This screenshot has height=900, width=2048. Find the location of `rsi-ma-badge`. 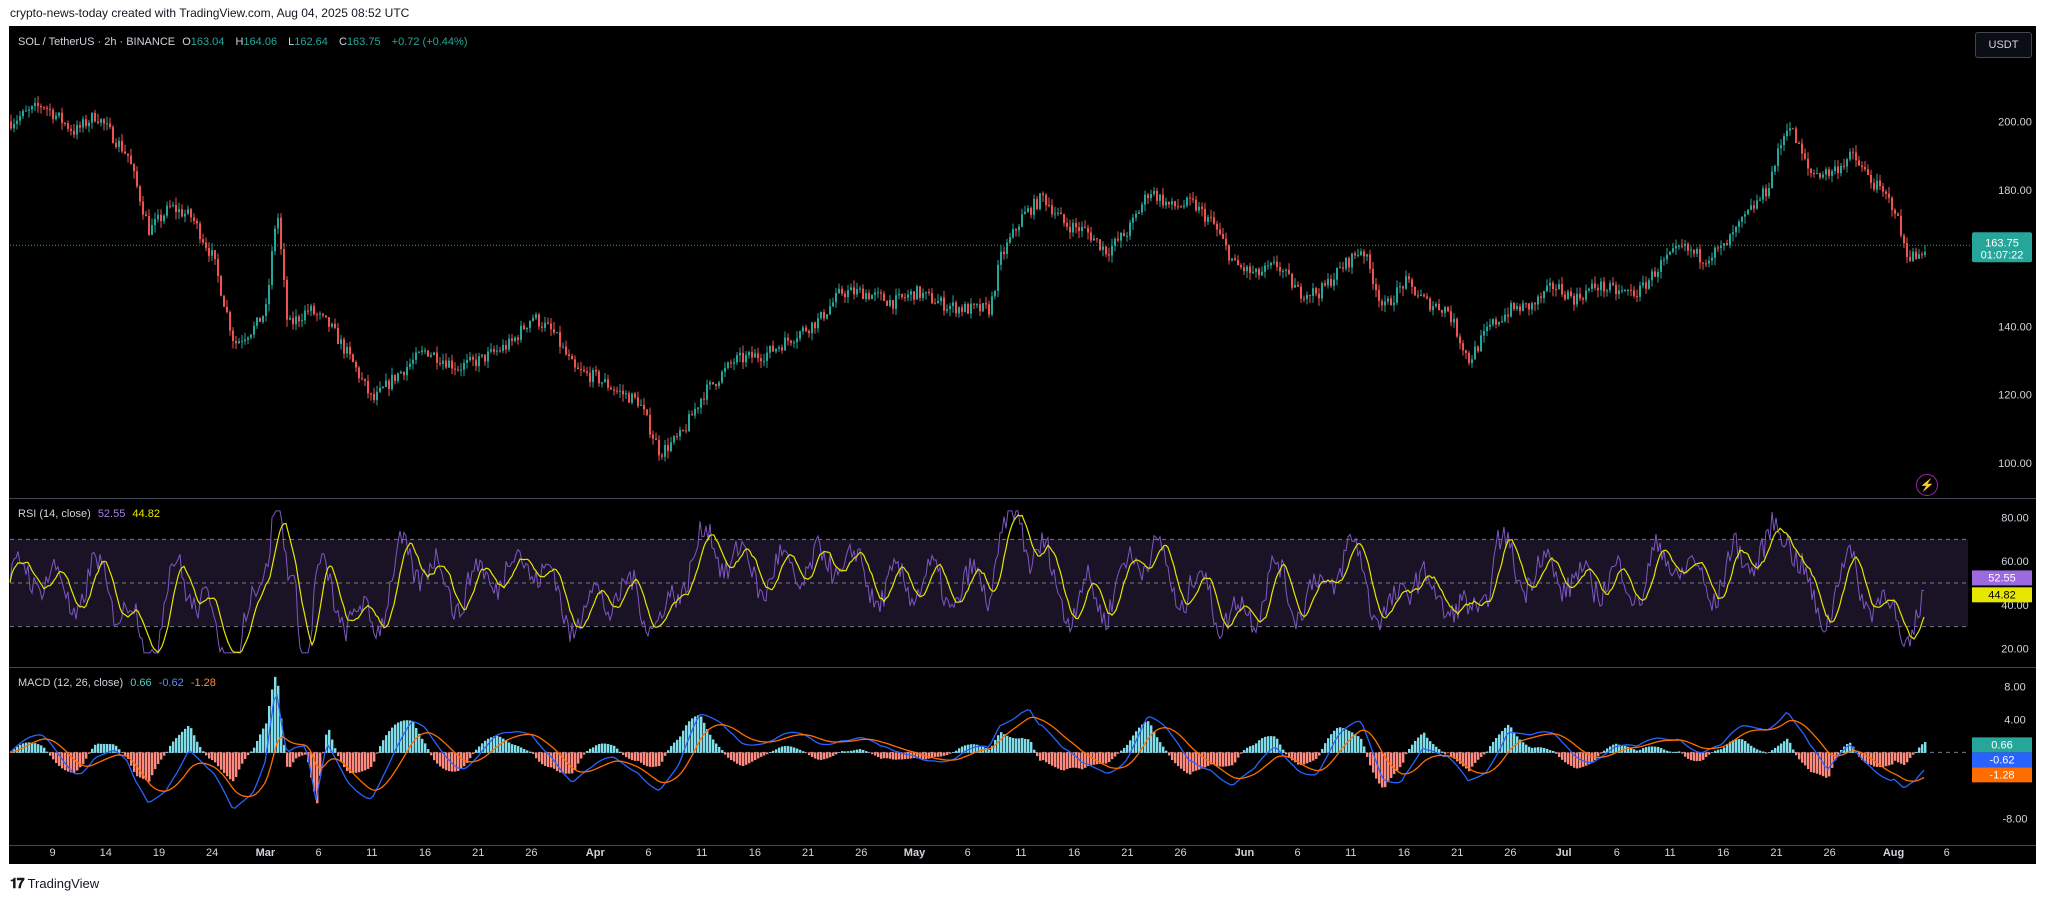

rsi-ma-badge is located at coordinates (2002, 595).